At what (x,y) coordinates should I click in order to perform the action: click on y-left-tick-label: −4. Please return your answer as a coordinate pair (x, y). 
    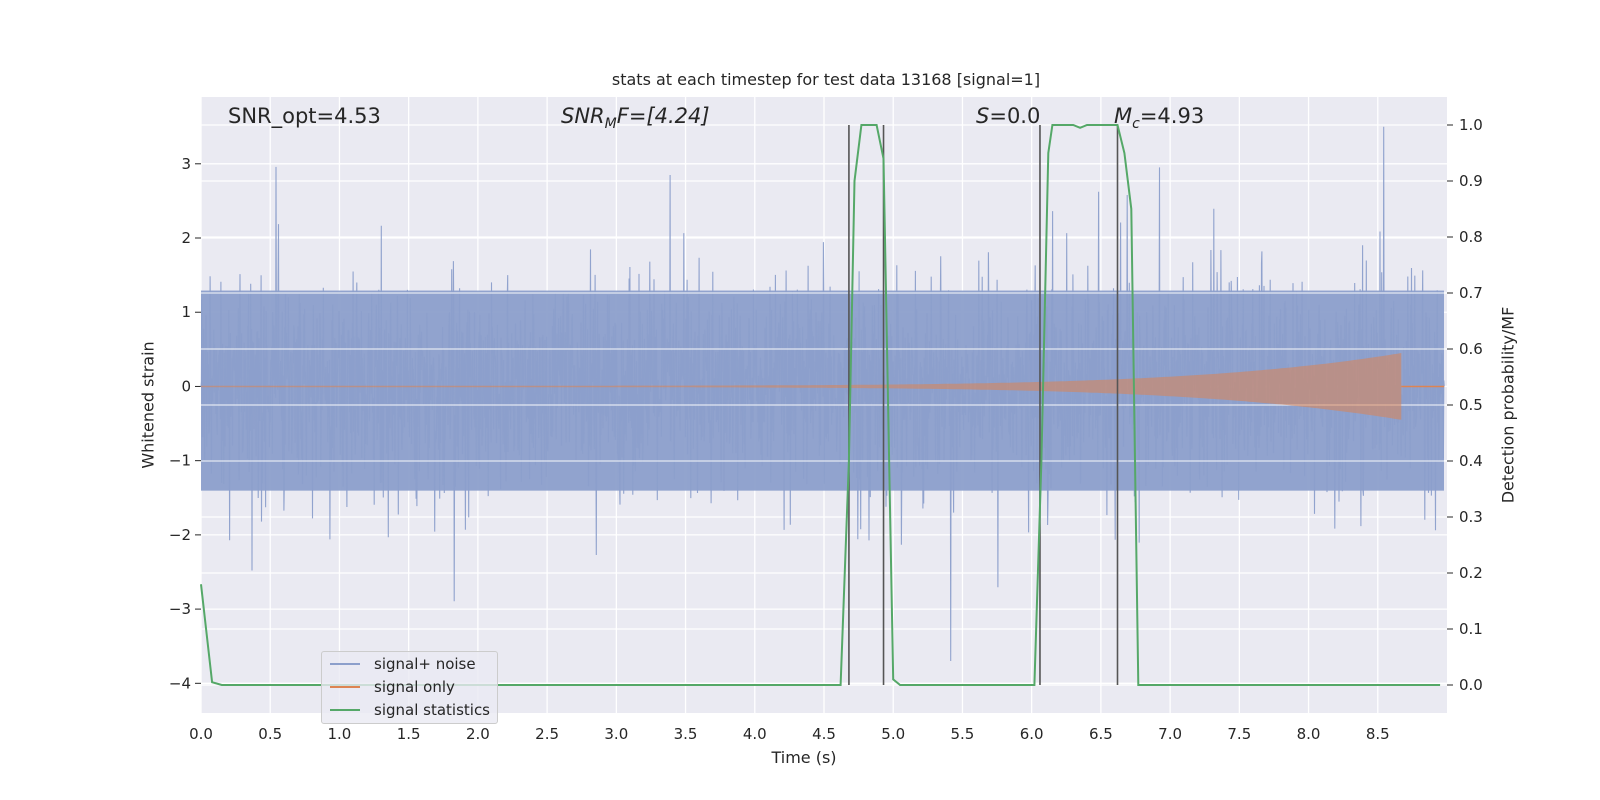
    Looking at the image, I should click on (180, 683).